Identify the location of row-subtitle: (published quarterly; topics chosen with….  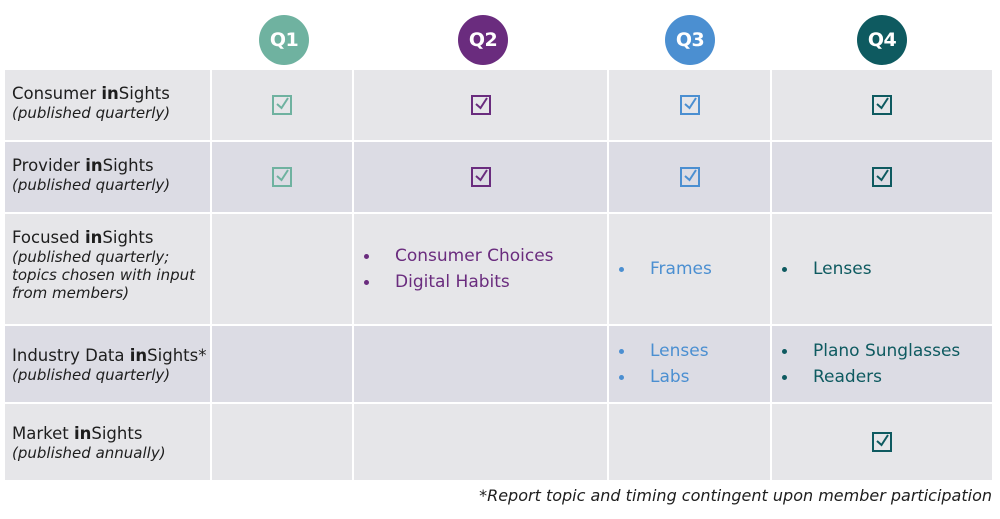
(104, 275).